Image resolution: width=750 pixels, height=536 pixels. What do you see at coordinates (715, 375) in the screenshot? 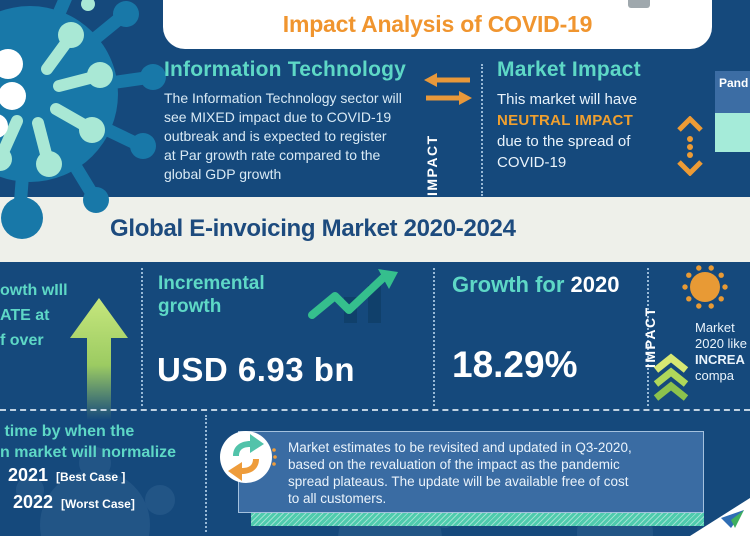
I see `right-note-line-4: compa` at bounding box center [715, 375].